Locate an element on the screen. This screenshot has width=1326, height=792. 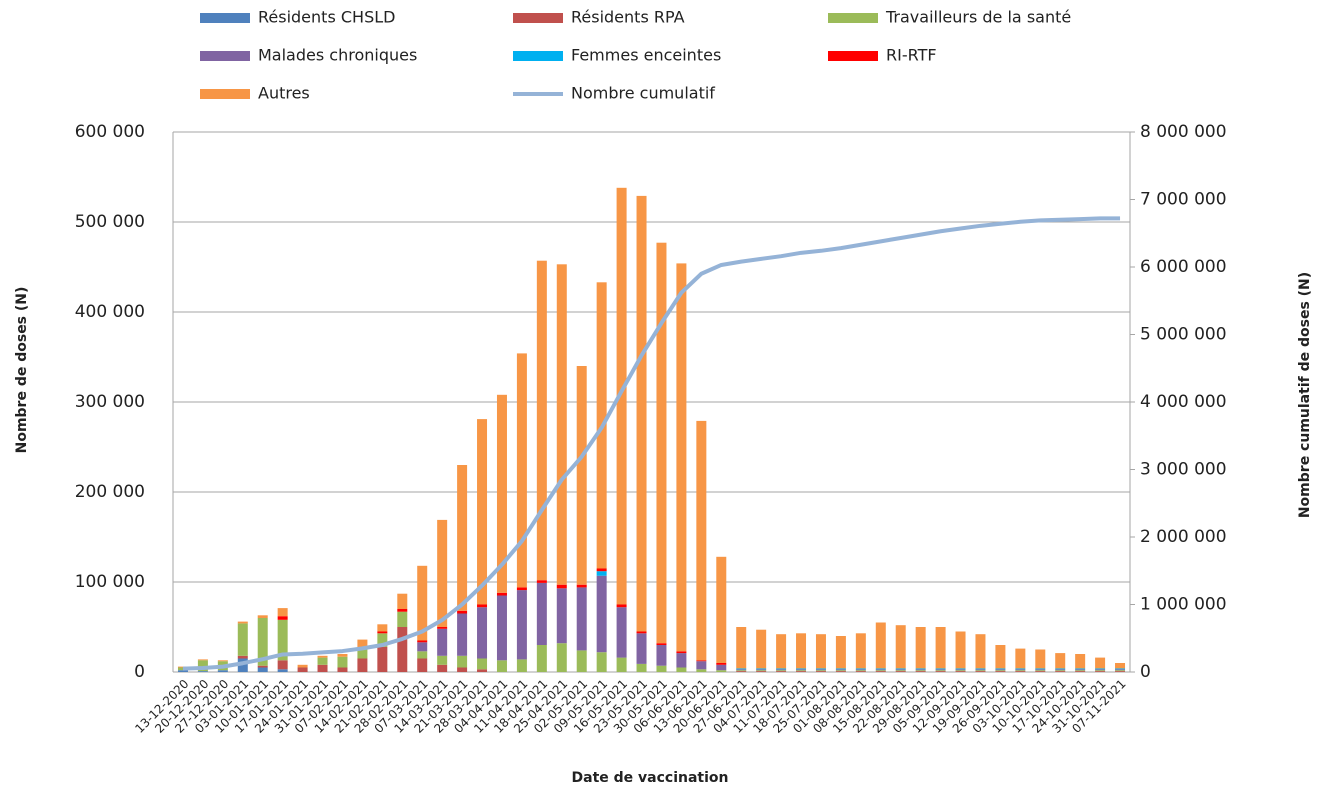
y-tick-label: 600 000 is located at coordinates (110, 132).